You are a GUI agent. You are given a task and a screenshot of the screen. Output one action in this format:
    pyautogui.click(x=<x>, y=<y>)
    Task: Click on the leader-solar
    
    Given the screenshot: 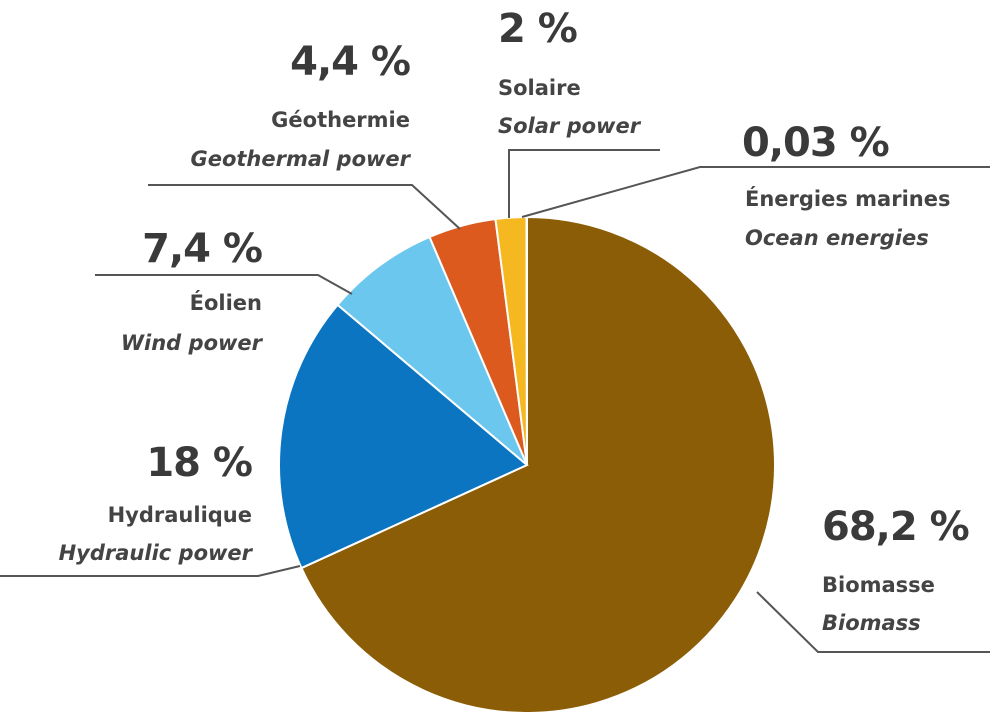 What is the action you would take?
    pyautogui.click(x=584, y=183)
    